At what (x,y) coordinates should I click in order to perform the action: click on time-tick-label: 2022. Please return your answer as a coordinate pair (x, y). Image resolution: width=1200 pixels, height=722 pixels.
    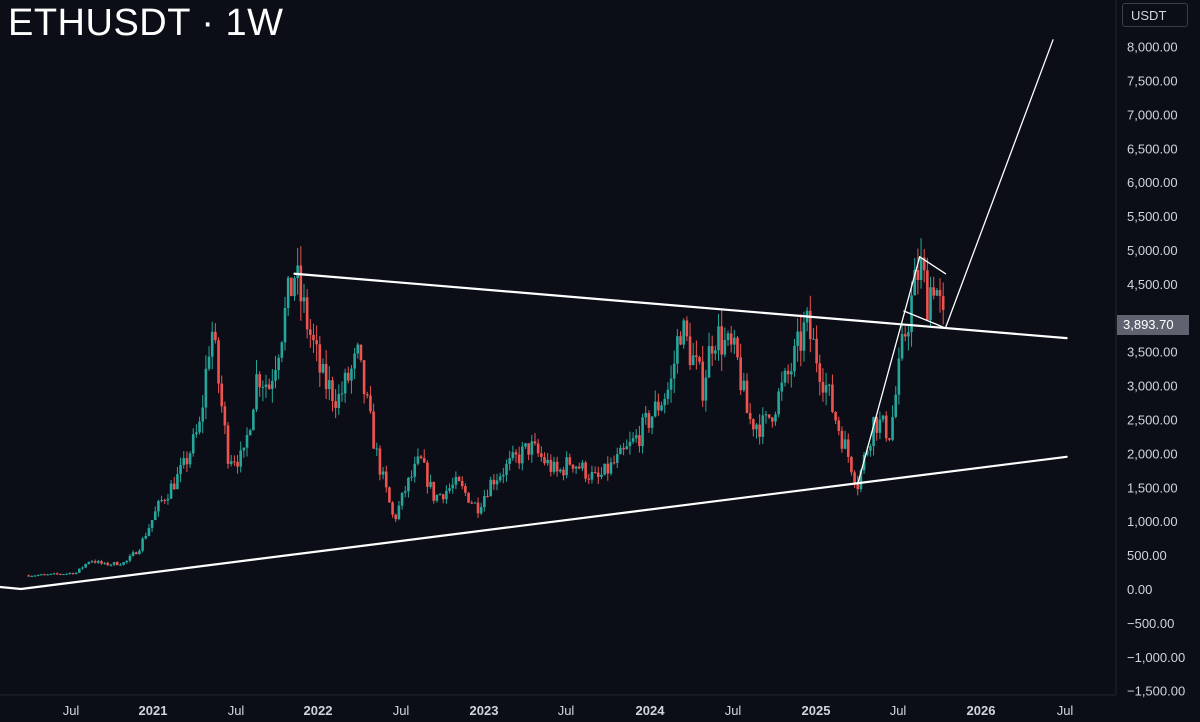
    Looking at the image, I should click on (318, 710).